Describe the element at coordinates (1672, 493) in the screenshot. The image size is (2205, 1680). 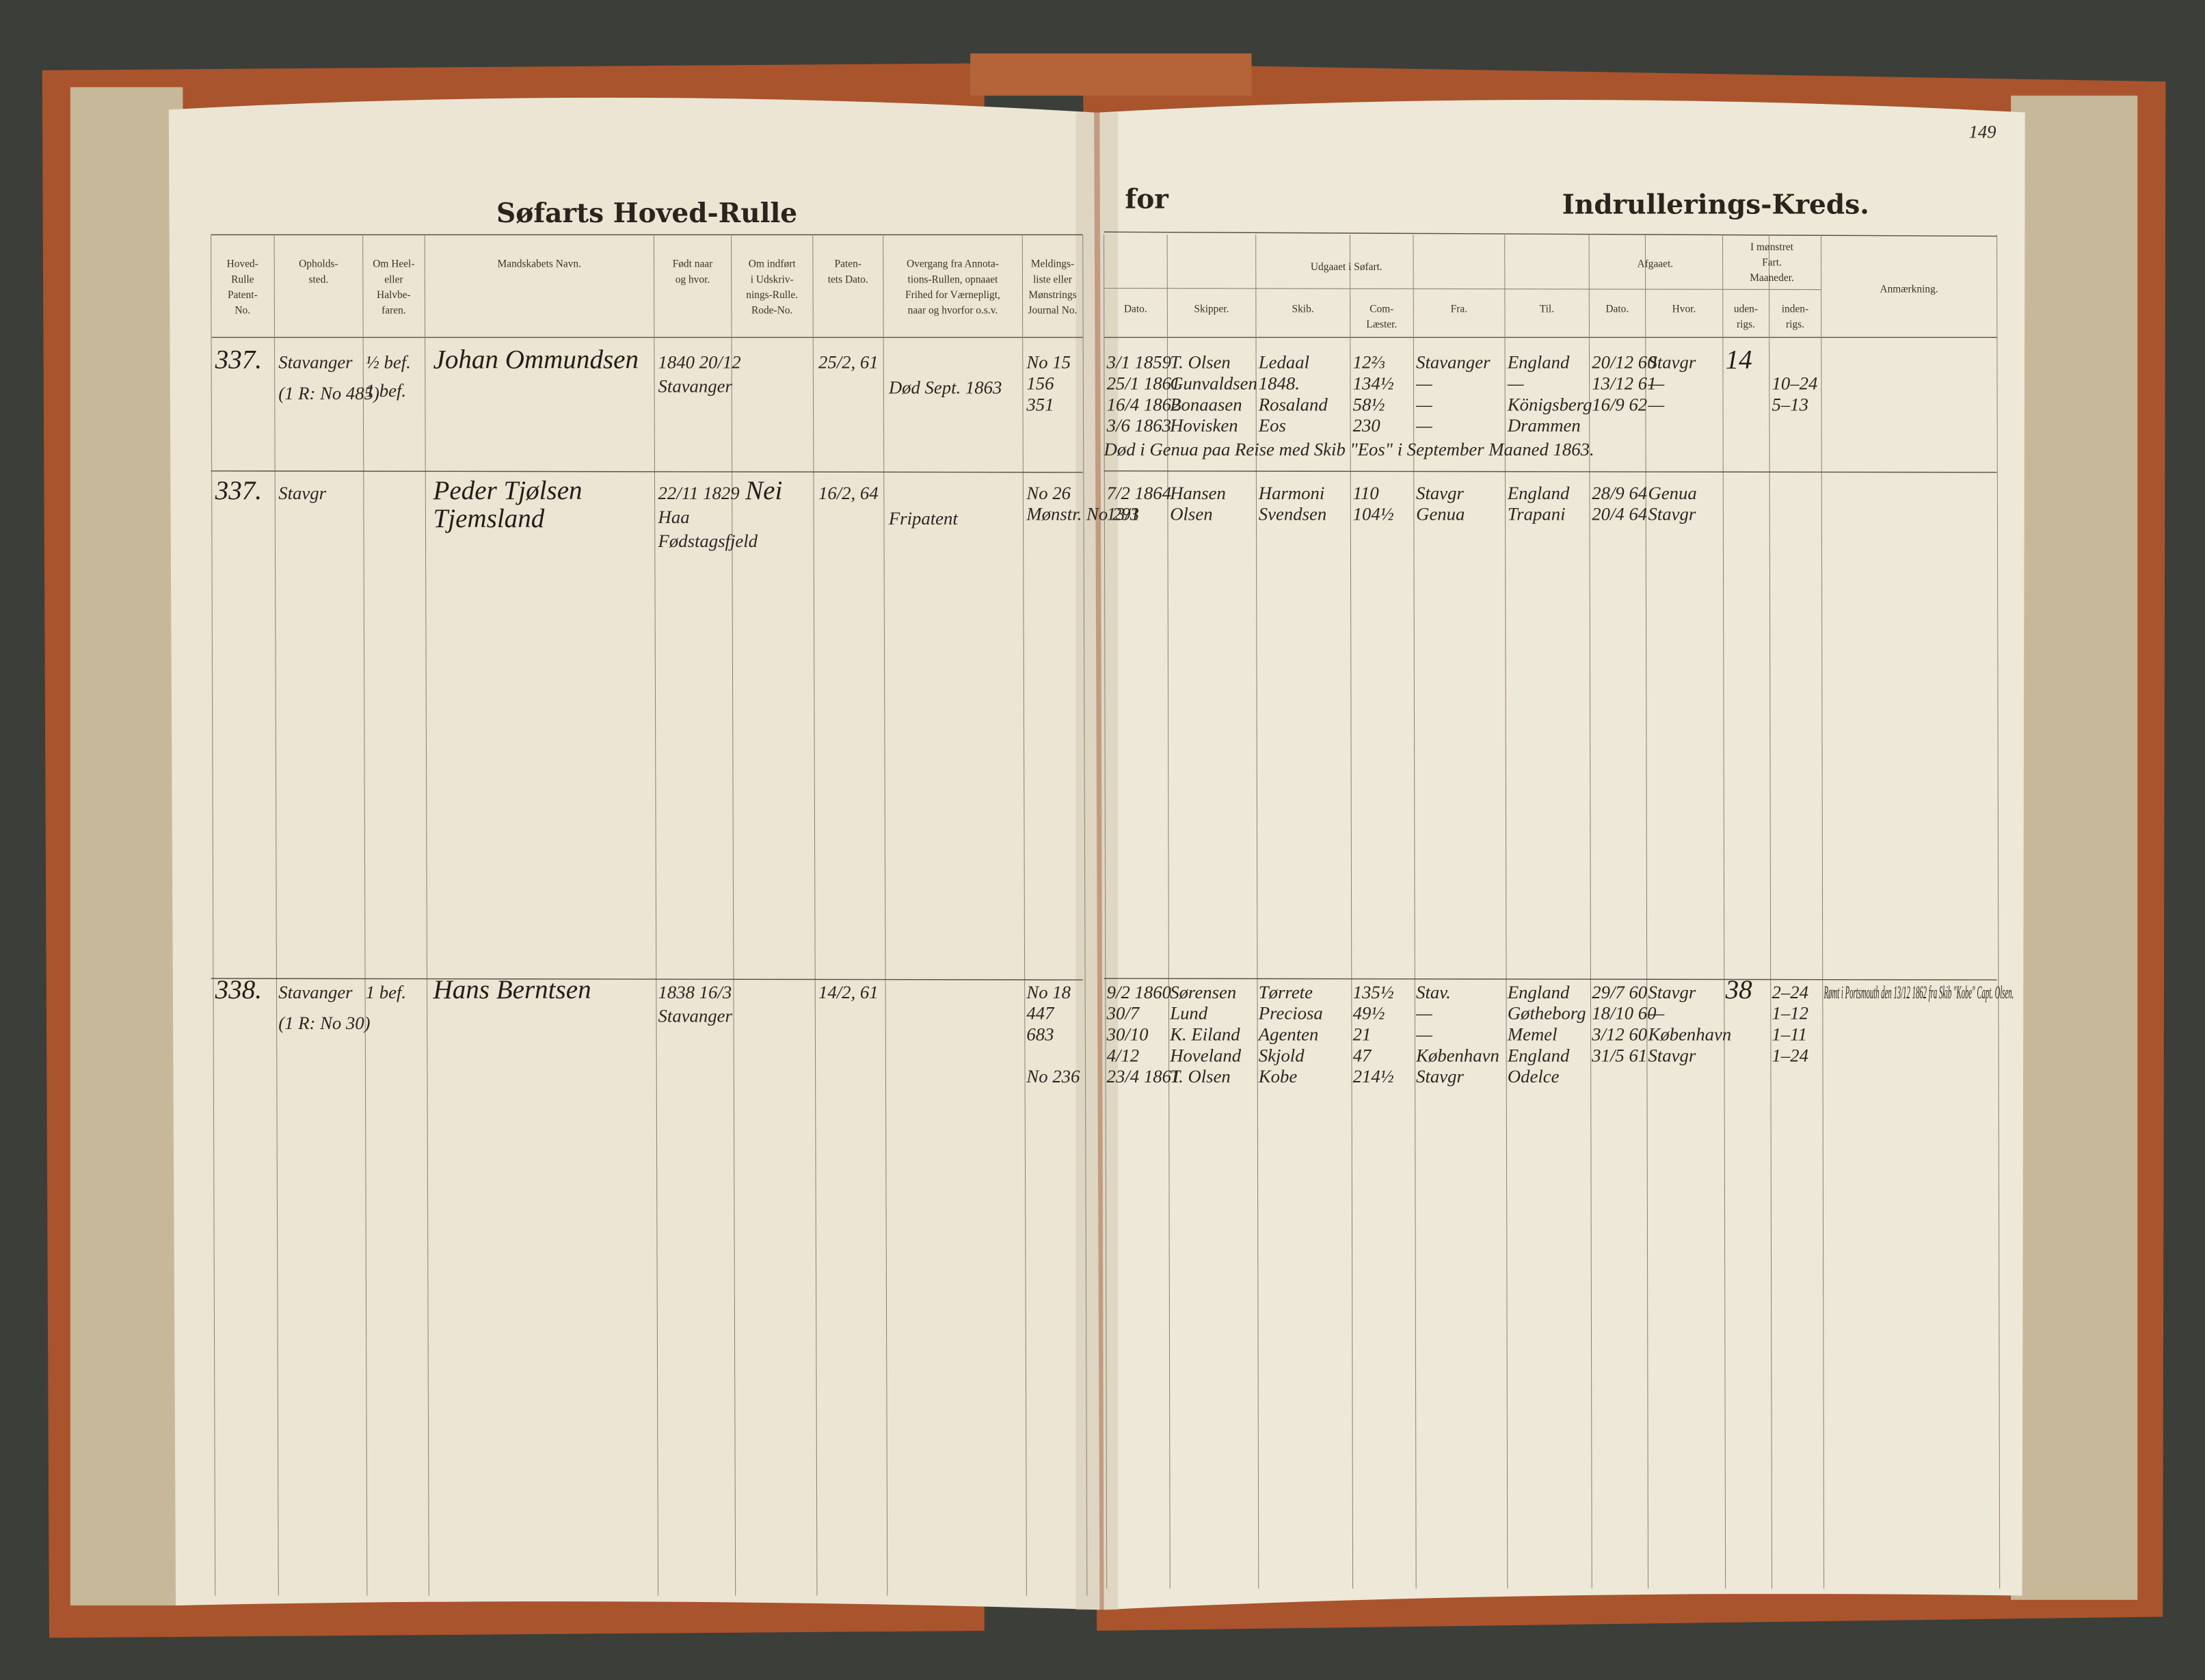
I see `voyage-cell: Genua` at that location.